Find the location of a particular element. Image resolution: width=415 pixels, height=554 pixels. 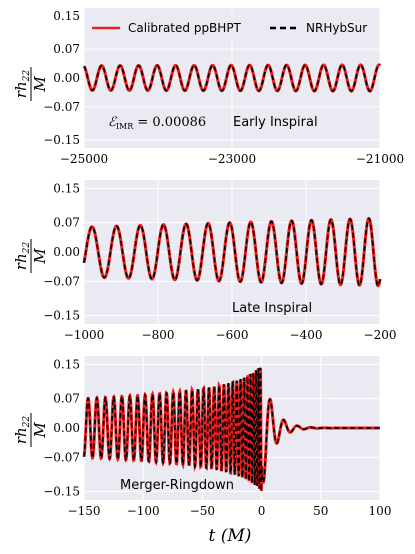

x-axis-label: t (M) is located at coordinates (230, 536).